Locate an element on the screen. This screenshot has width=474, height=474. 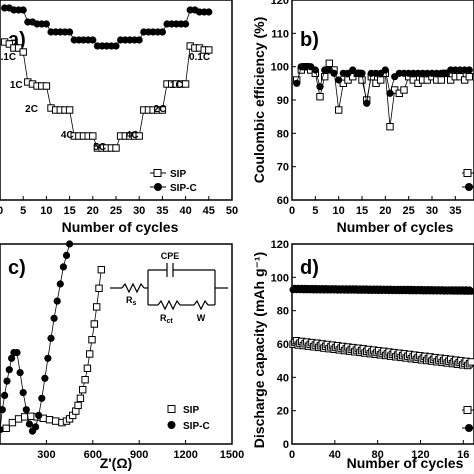
panel-b-letter: b) is located at coordinates (309, 40).